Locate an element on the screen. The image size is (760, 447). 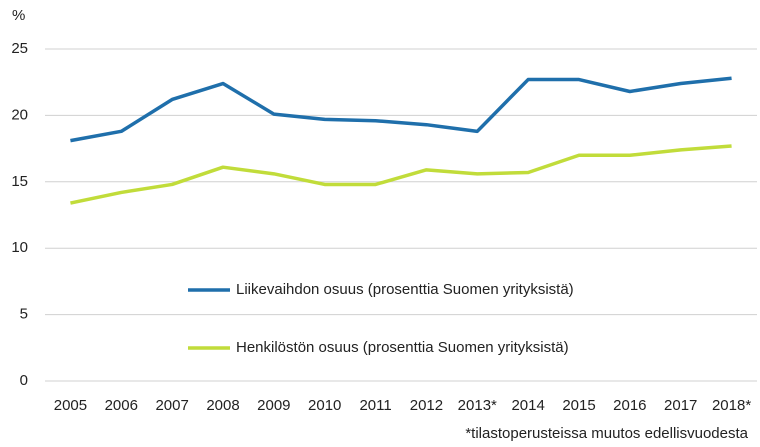
y-tick-label: 20 is located at coordinates (19, 114).